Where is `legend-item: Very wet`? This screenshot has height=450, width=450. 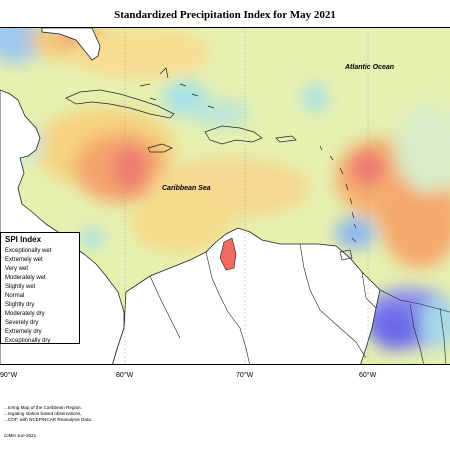
legend-item: Very wet is located at coordinates (17, 269).